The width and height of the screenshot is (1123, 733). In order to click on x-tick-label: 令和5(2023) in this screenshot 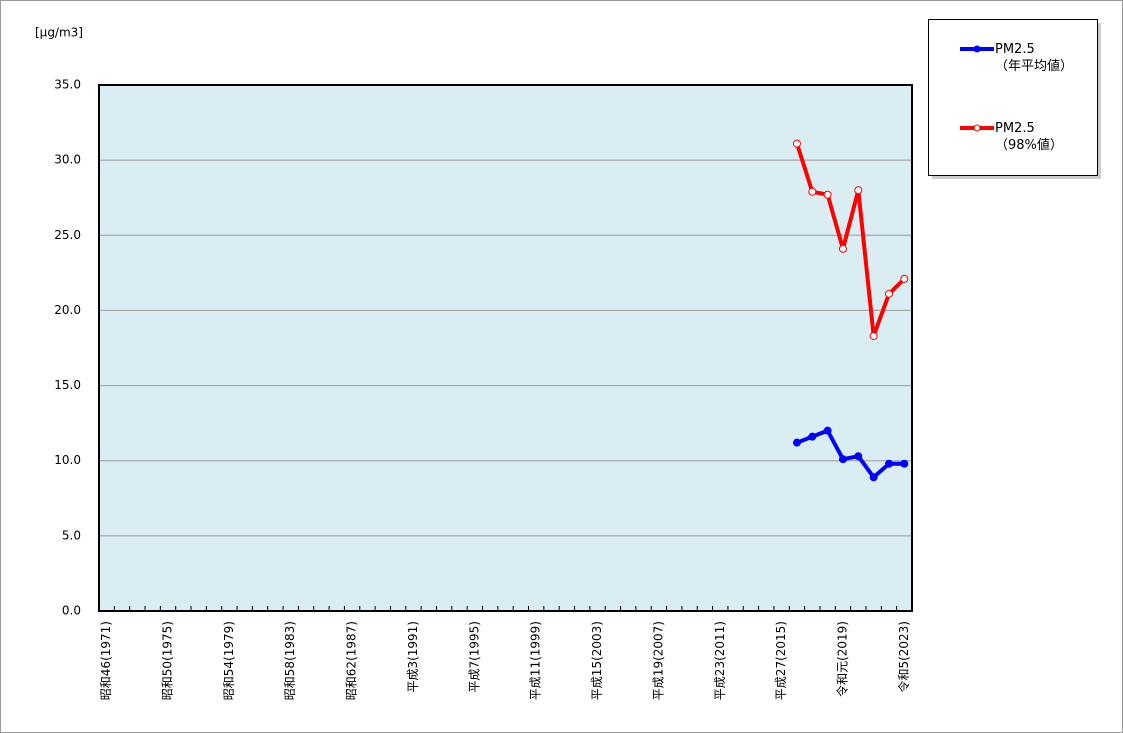, I will do `click(903, 657)`.